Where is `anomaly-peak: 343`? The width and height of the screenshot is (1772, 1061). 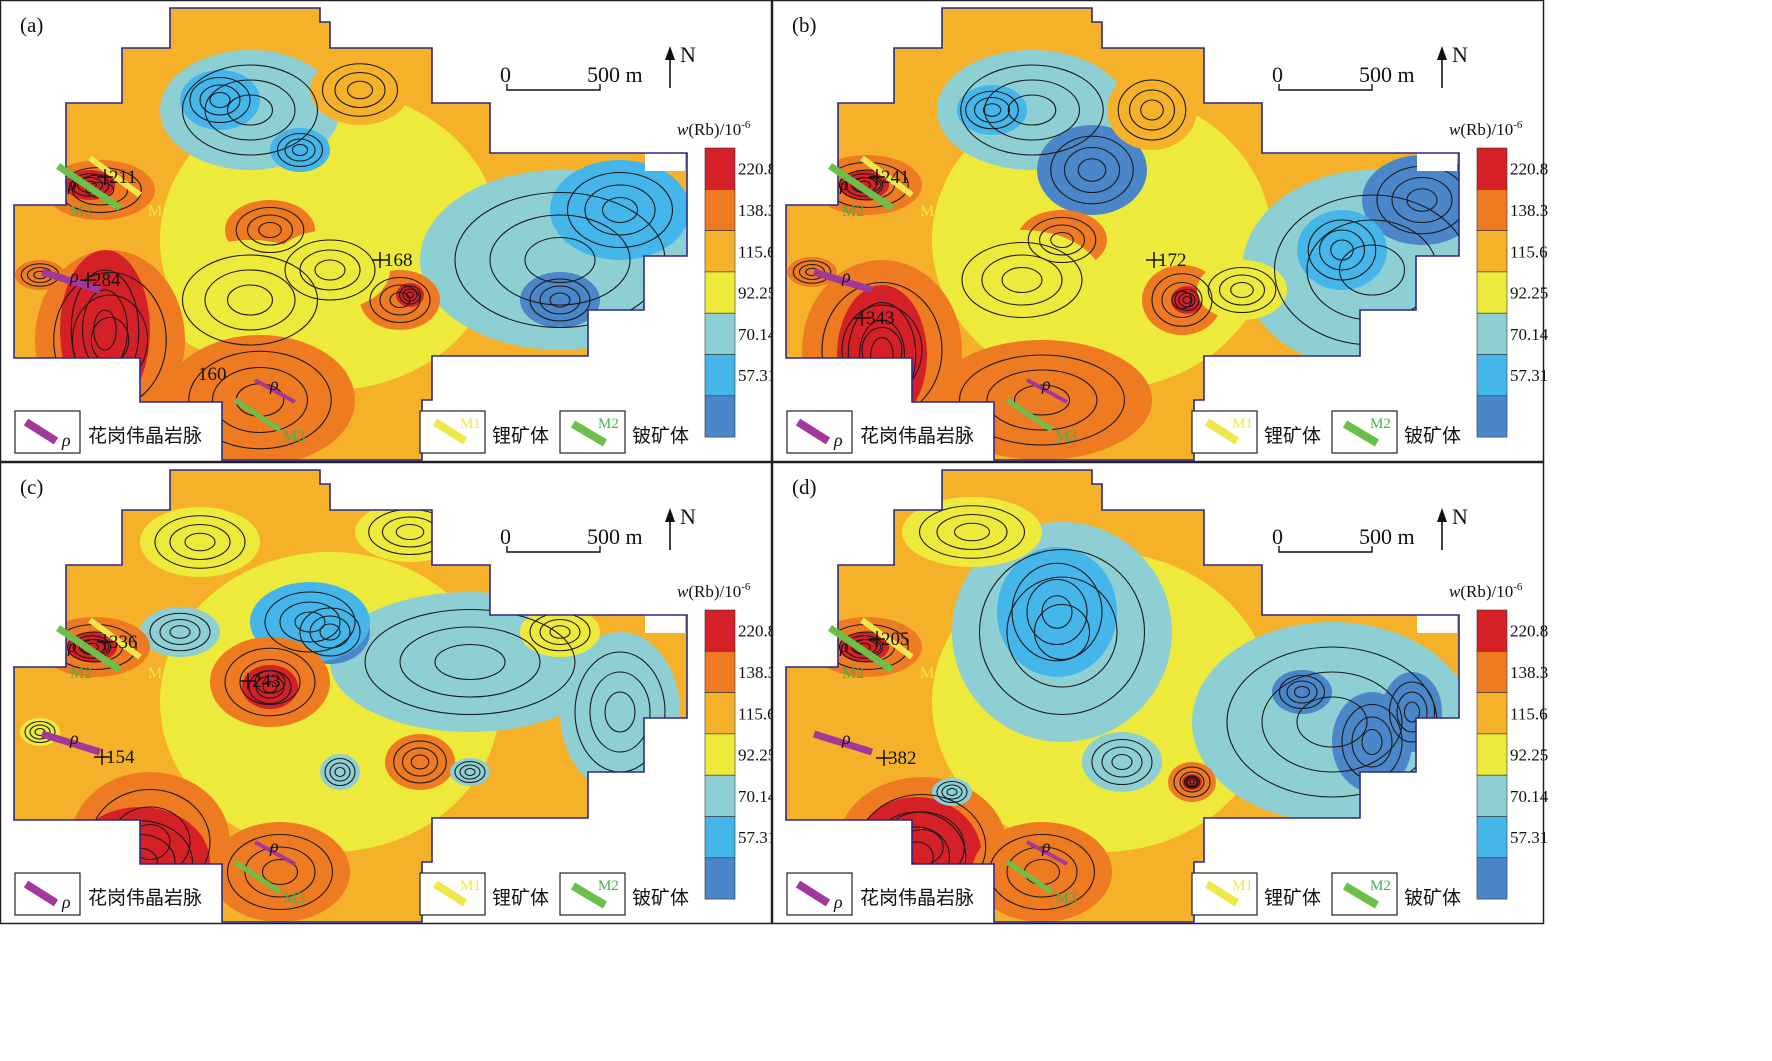
anomaly-peak: 343 is located at coordinates (874, 318).